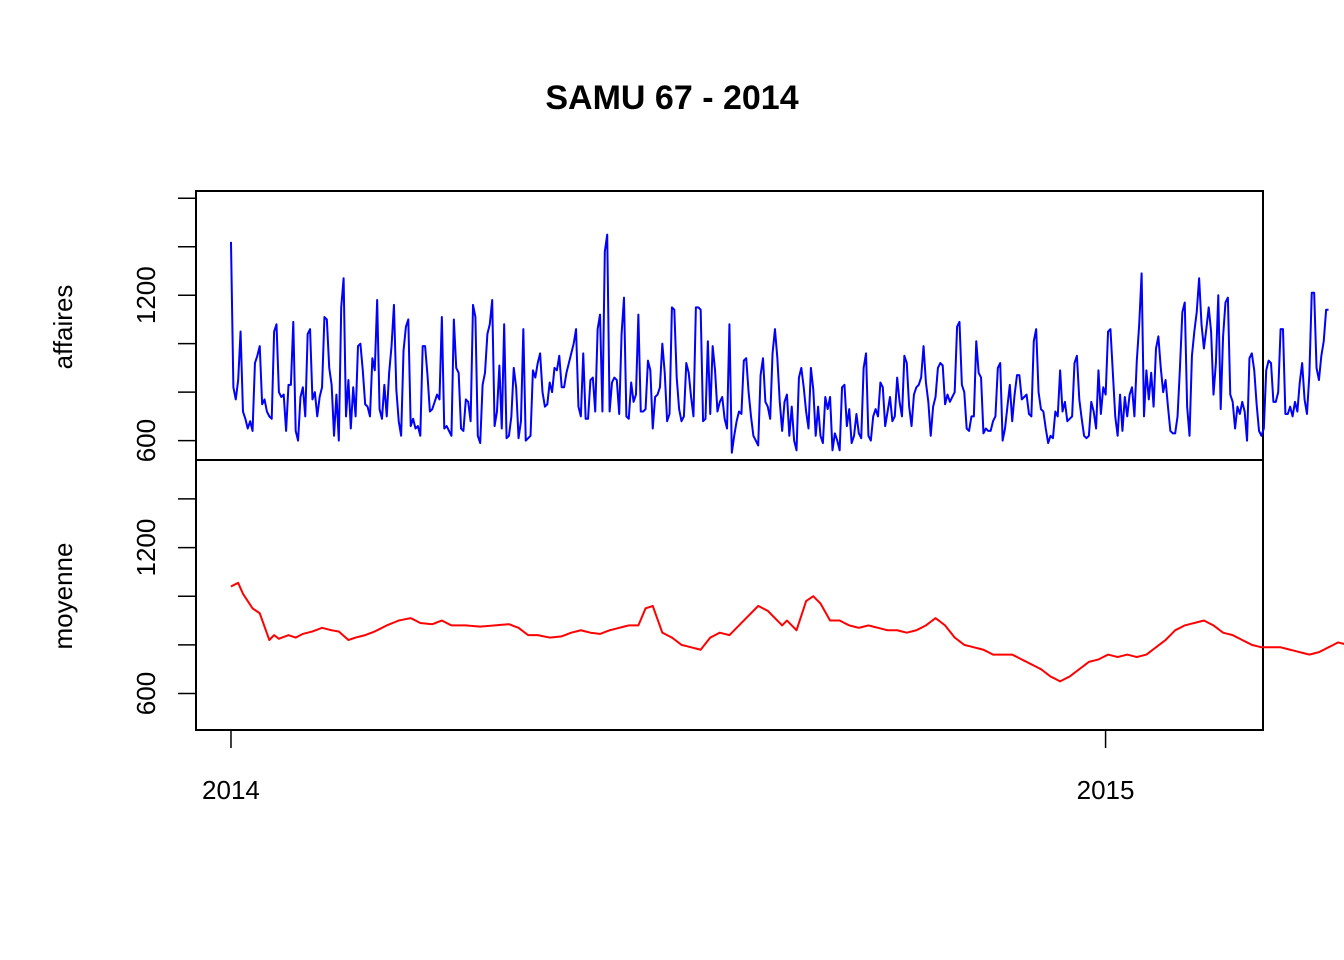  Describe the element at coordinates (63, 596) in the screenshot. I see `panel-moyenne-ylabel: moyenne` at that location.